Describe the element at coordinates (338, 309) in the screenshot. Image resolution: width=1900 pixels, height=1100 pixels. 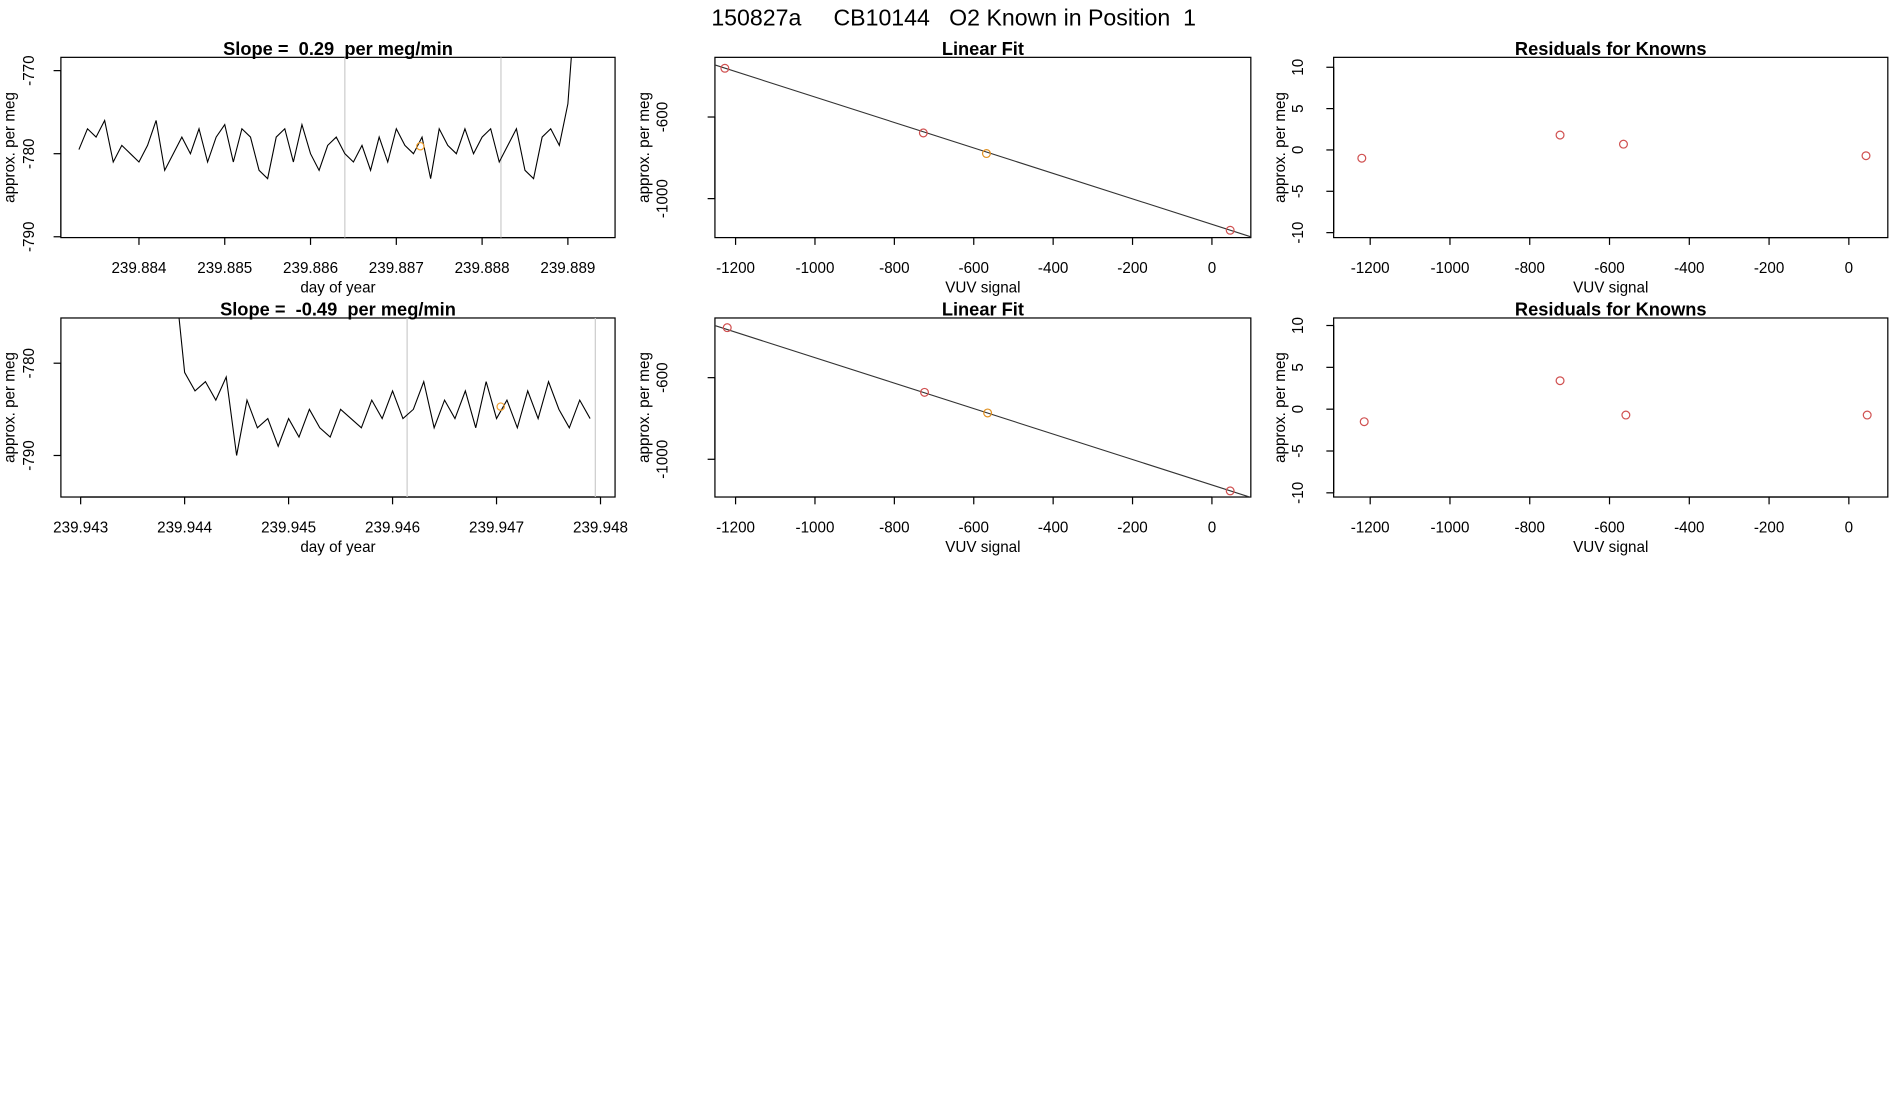
I see `panel-title: Slope = -0.49 per meg/min` at that location.